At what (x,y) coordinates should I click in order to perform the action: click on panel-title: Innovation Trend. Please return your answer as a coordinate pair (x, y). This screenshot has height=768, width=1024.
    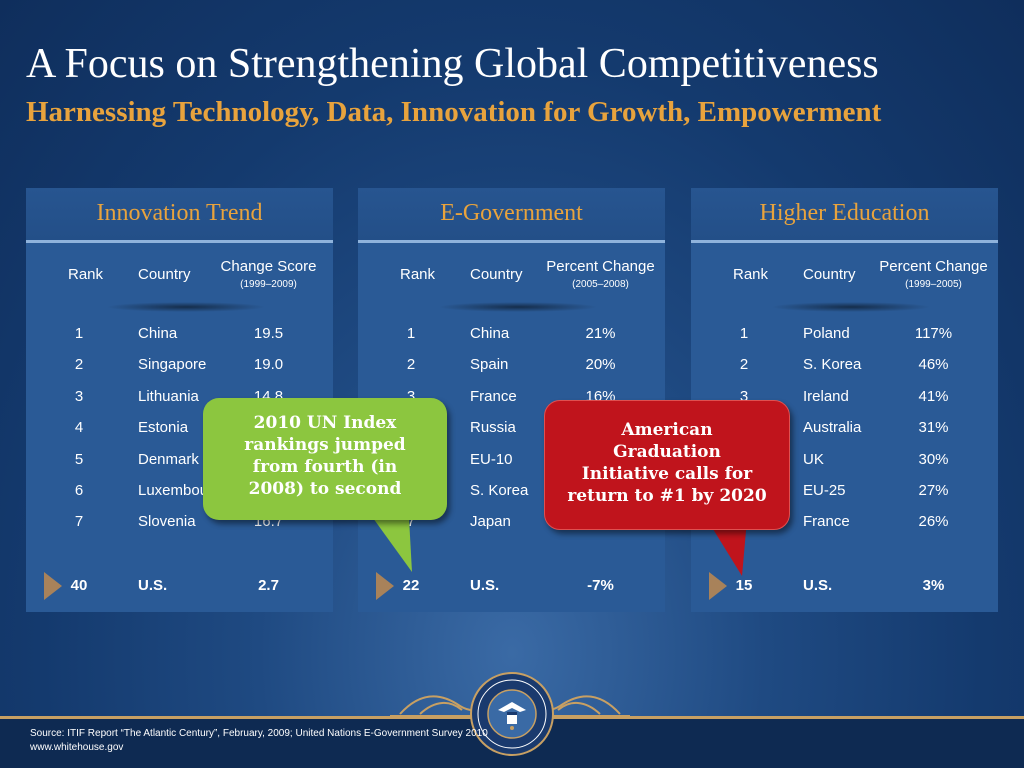
    Looking at the image, I should click on (179, 213).